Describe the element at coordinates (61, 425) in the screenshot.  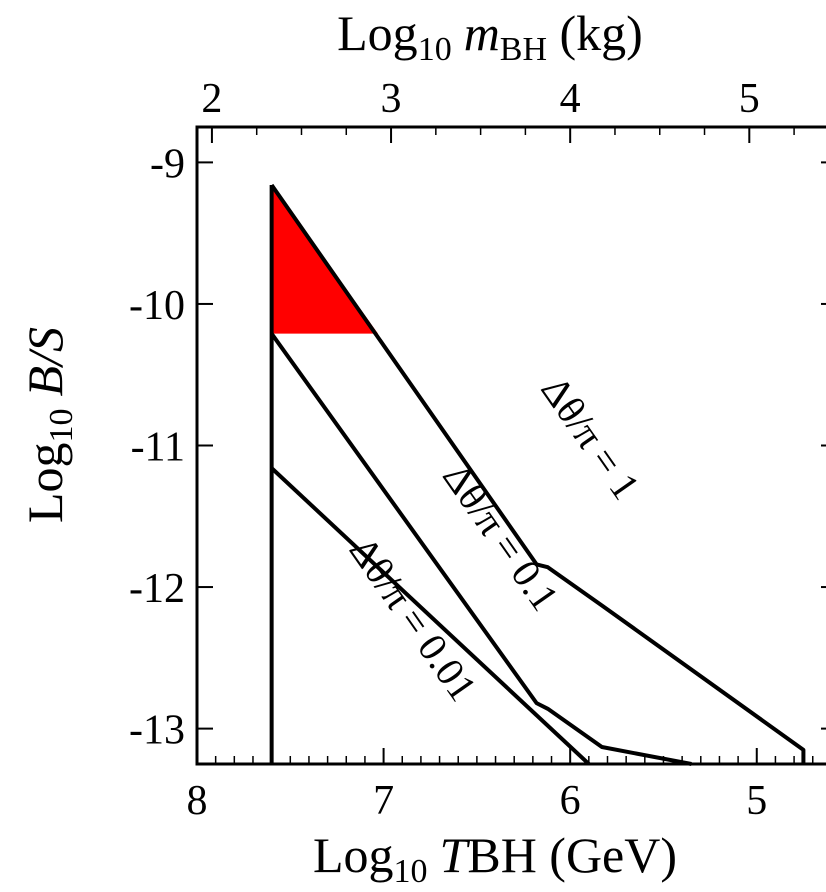
I see `y-axis-title-sub: 10` at that location.